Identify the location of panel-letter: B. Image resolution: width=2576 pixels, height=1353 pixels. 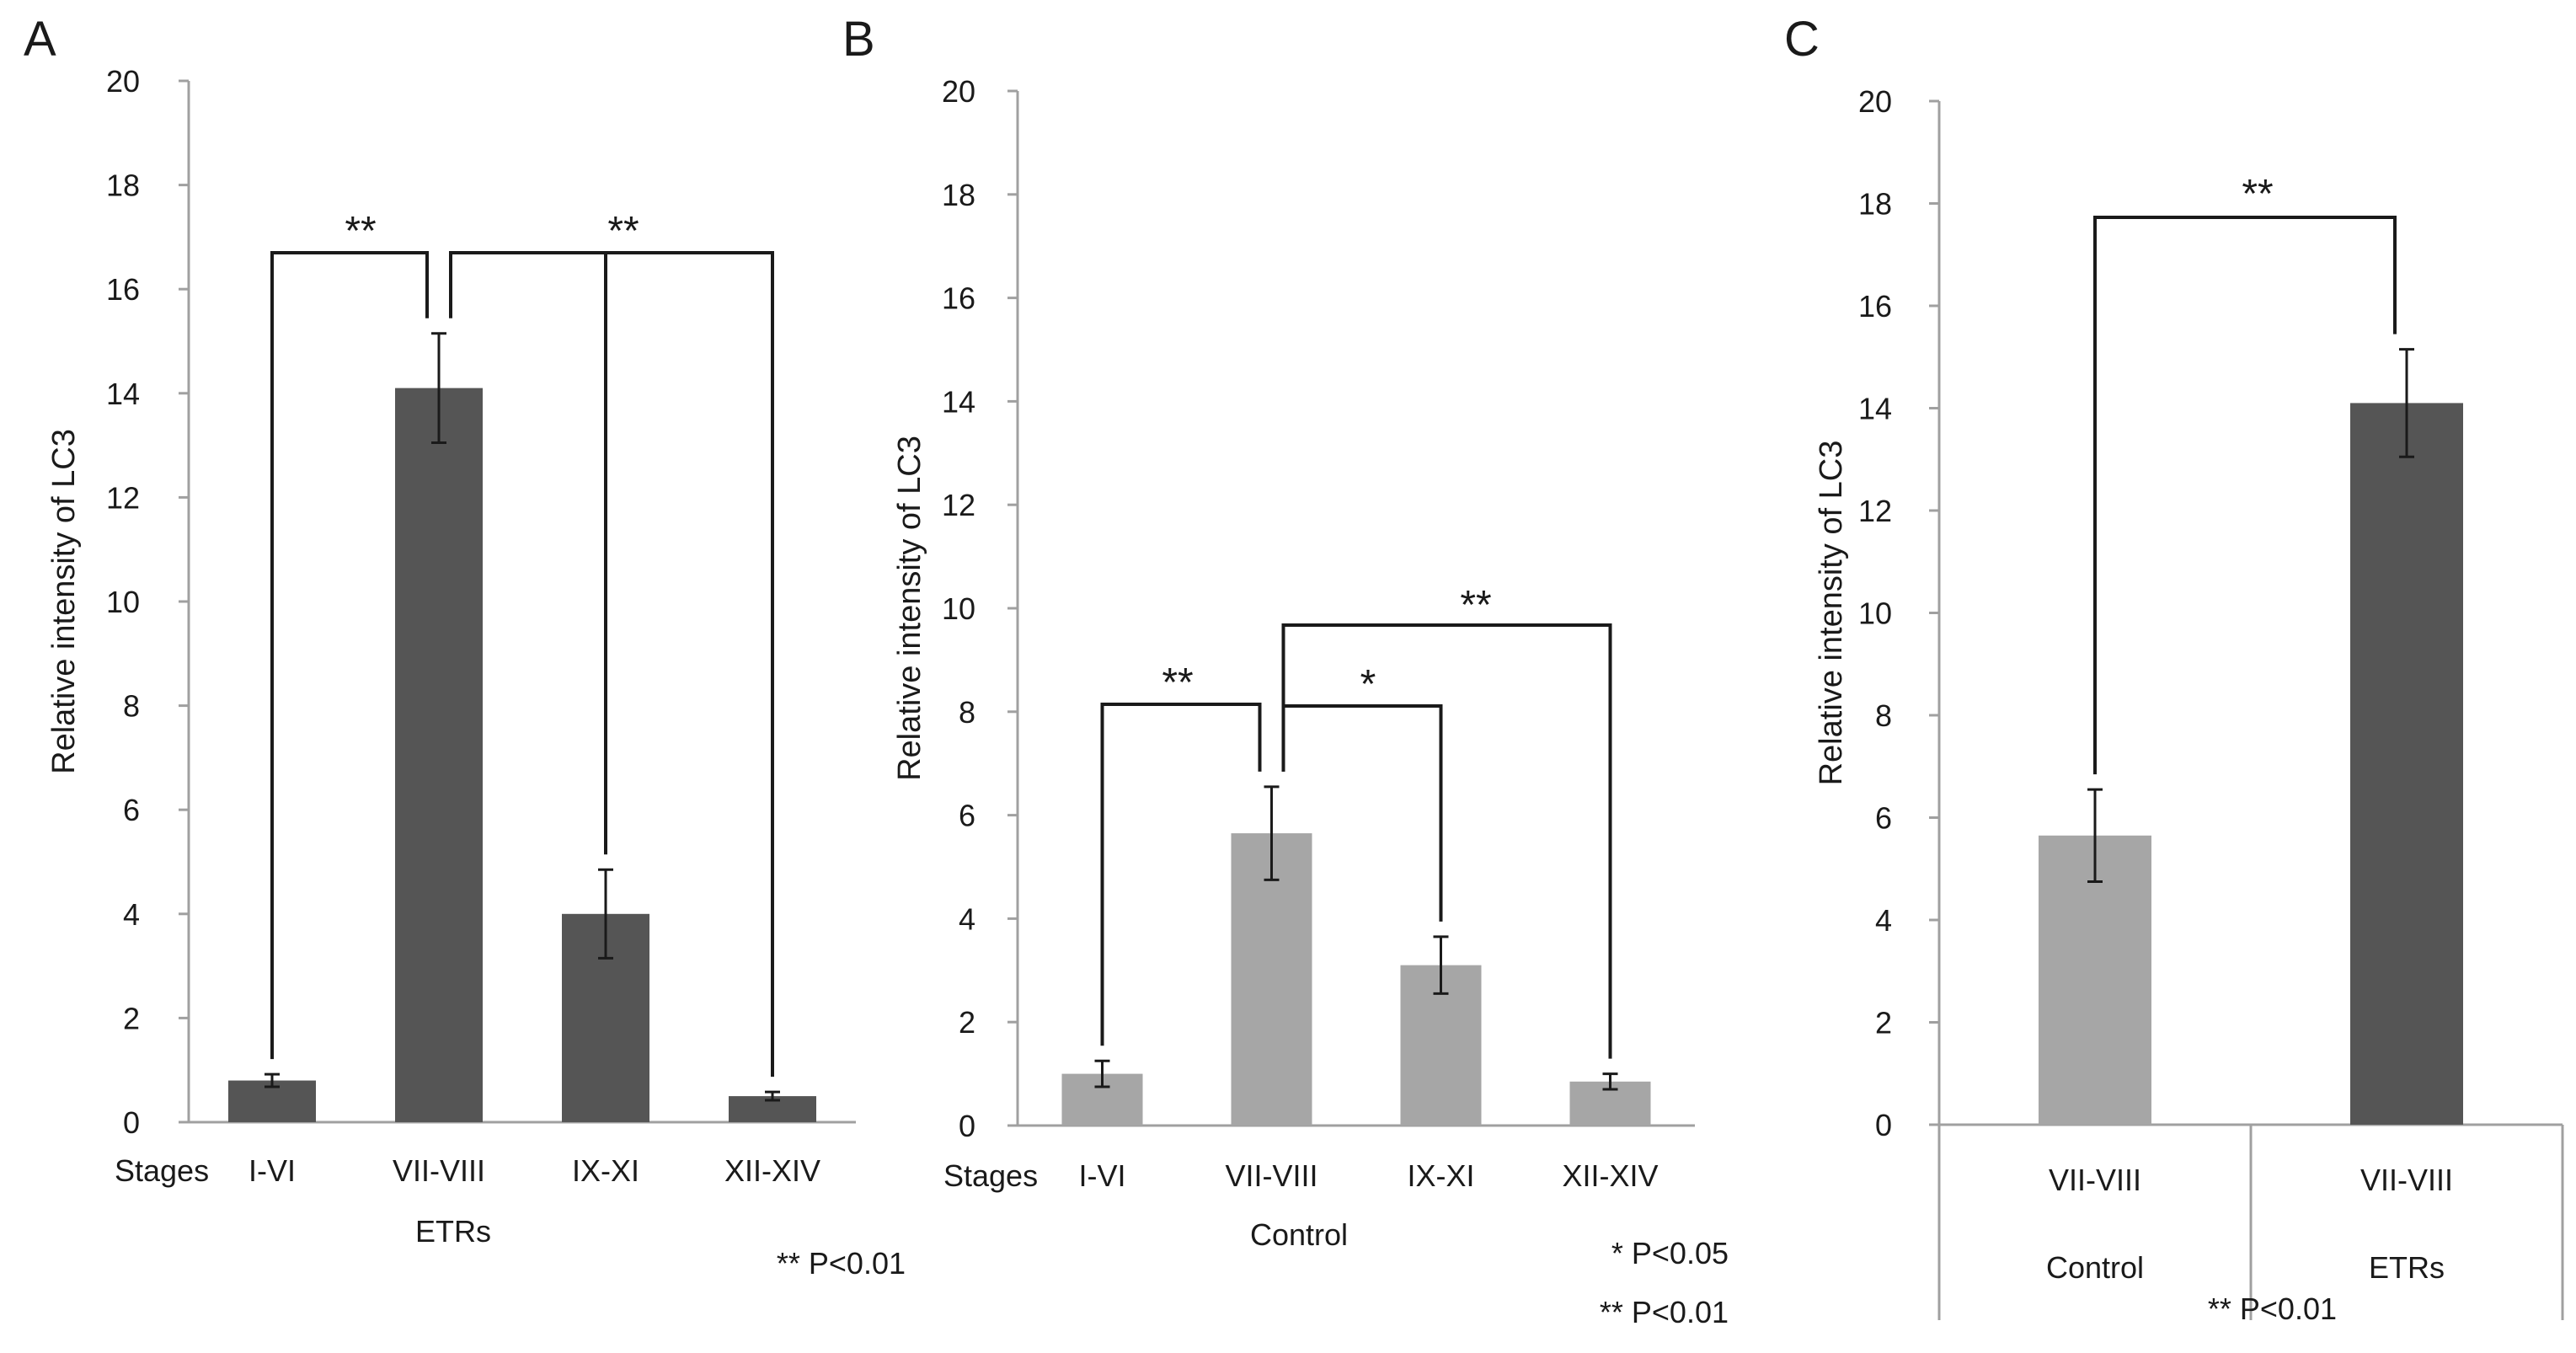
(858, 40).